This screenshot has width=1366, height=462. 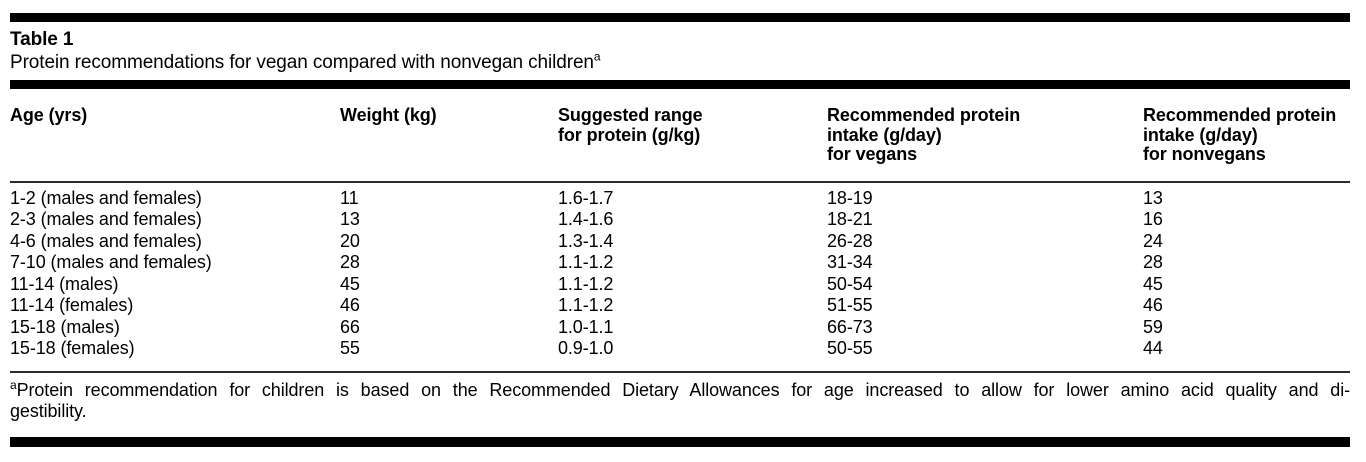 What do you see at coordinates (49, 115) in the screenshot?
I see `column-header: Age (yrs)` at bounding box center [49, 115].